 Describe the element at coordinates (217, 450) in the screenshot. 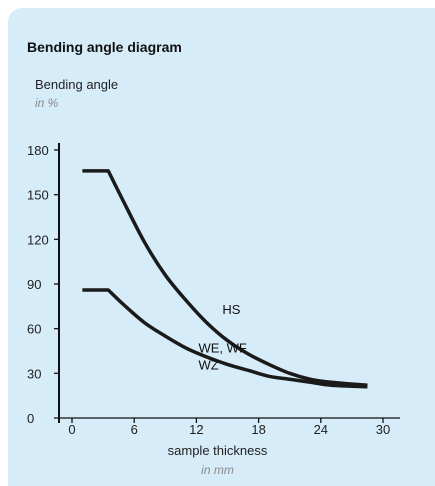

I see `x-axis-label: sample thickness` at that location.